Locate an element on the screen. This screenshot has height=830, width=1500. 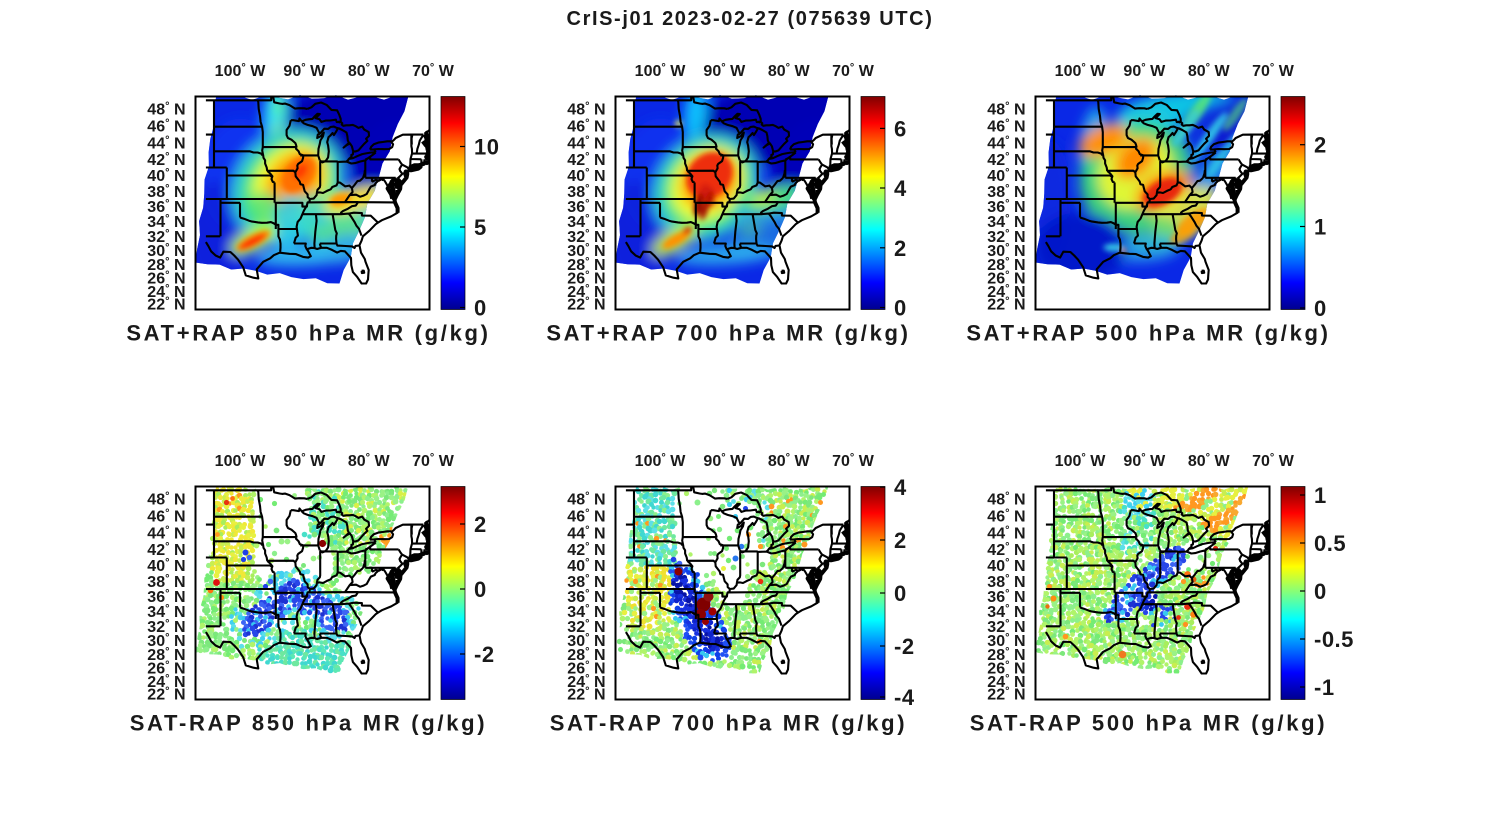
svg-text: 5 is located at coordinates (480, 227).